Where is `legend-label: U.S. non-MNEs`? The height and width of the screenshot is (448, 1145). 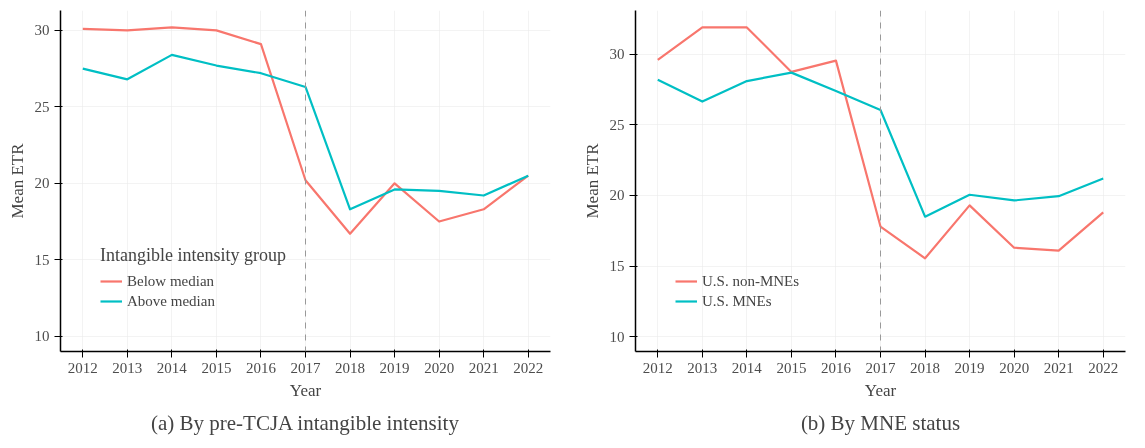 legend-label: U.S. non-MNEs is located at coordinates (751, 281).